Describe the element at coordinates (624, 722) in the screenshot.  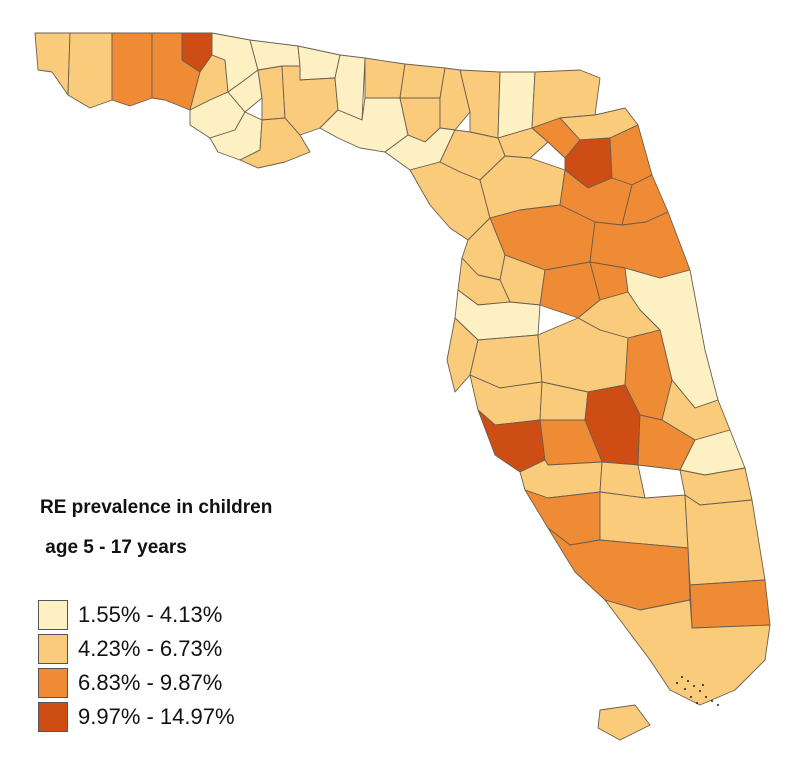
I see `county-monroe` at that location.